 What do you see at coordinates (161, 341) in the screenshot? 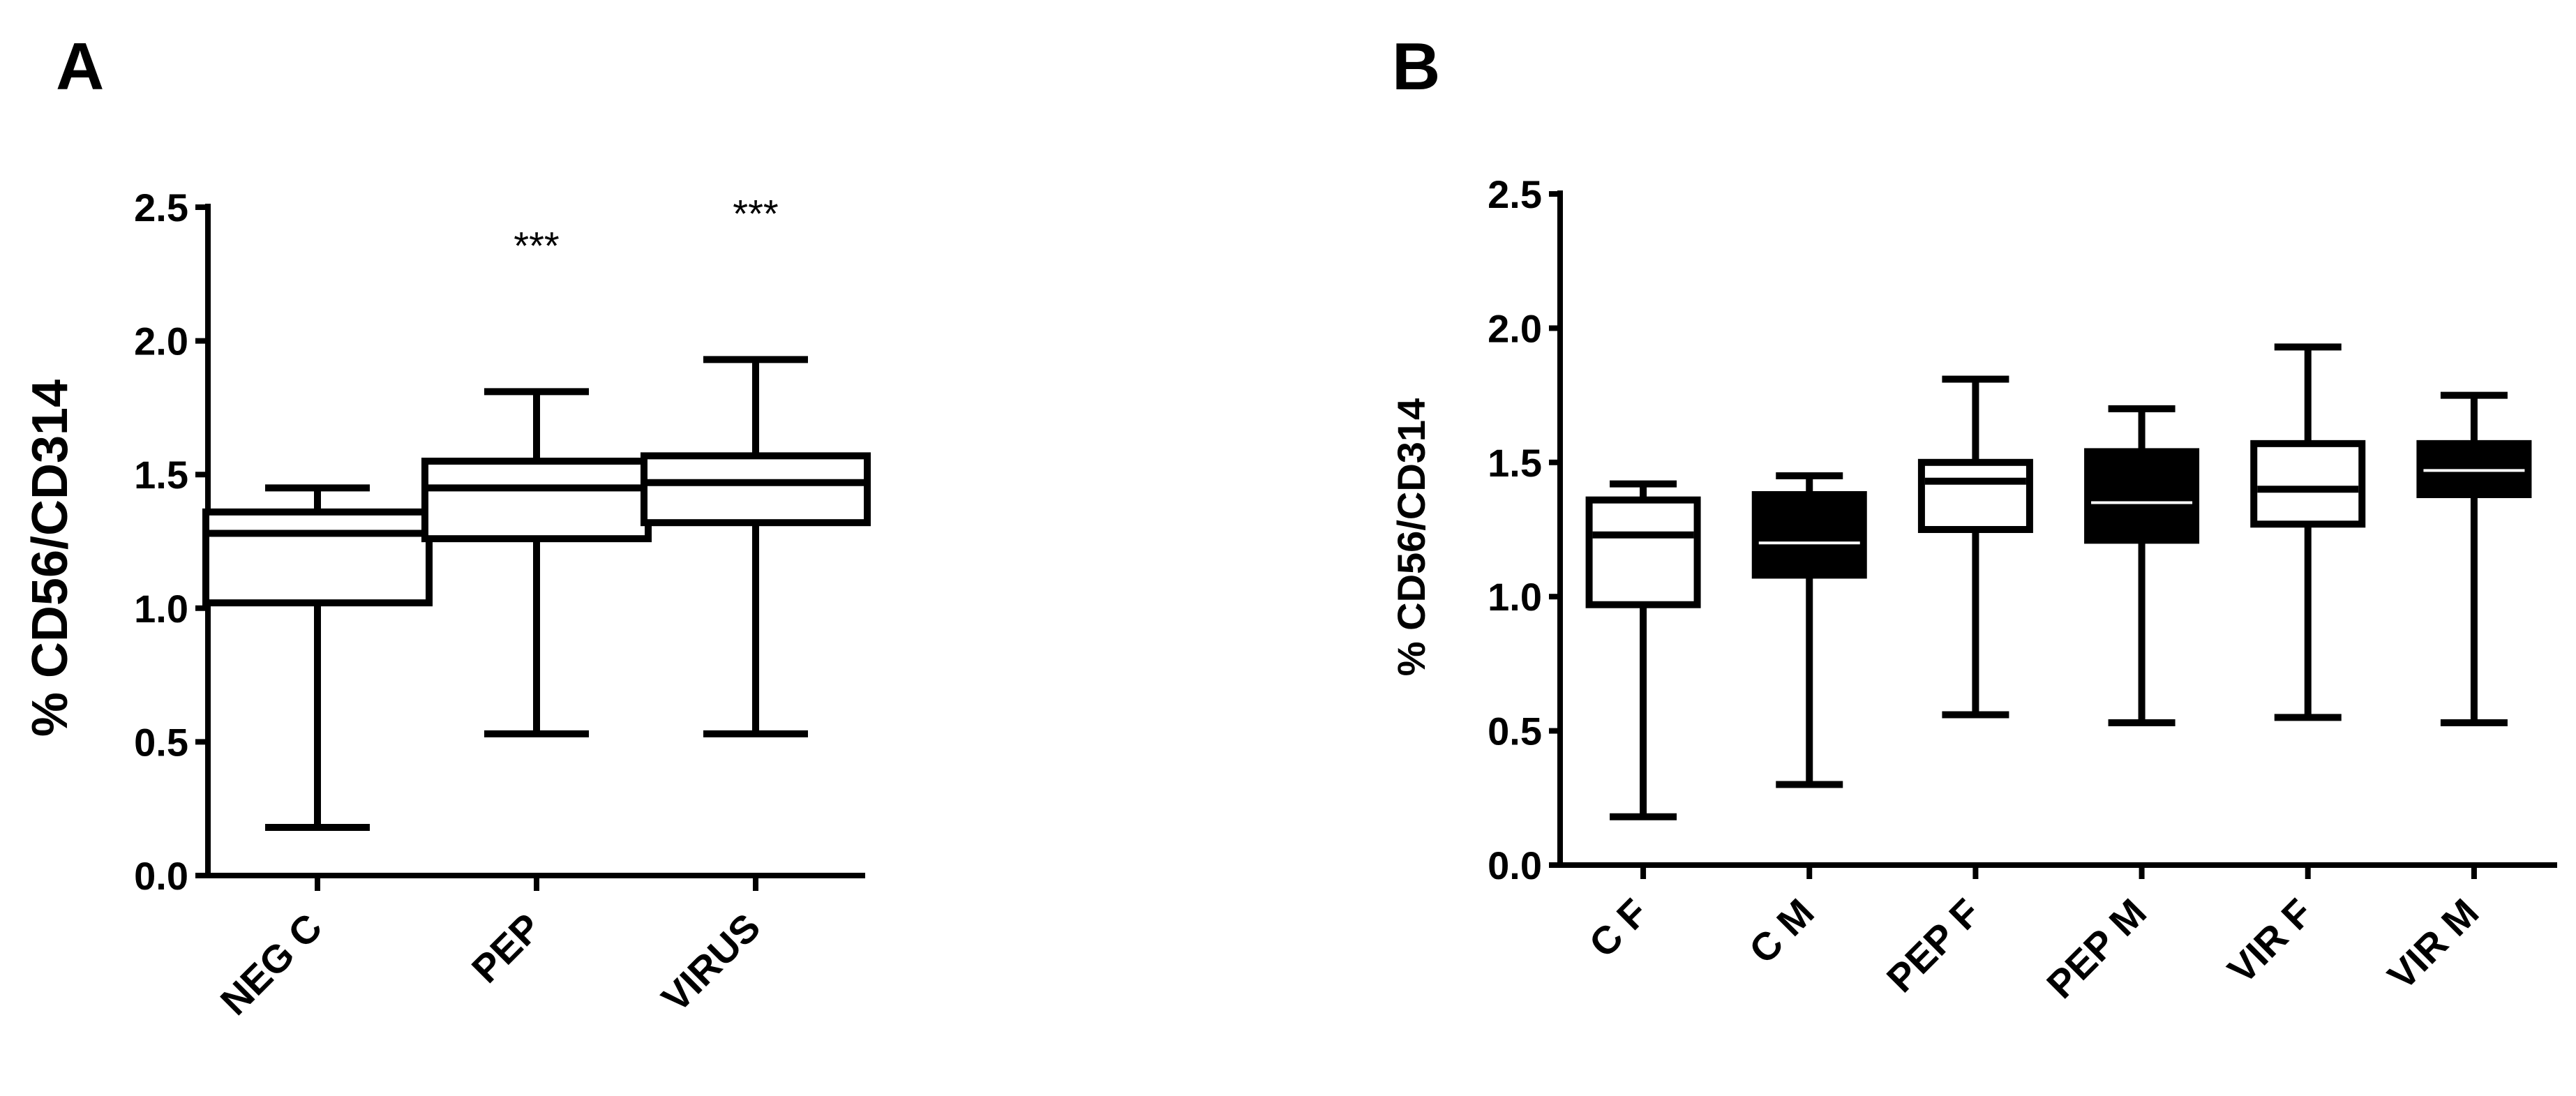
I see `panel-a-y-tick-label: 2.0` at bounding box center [161, 341].